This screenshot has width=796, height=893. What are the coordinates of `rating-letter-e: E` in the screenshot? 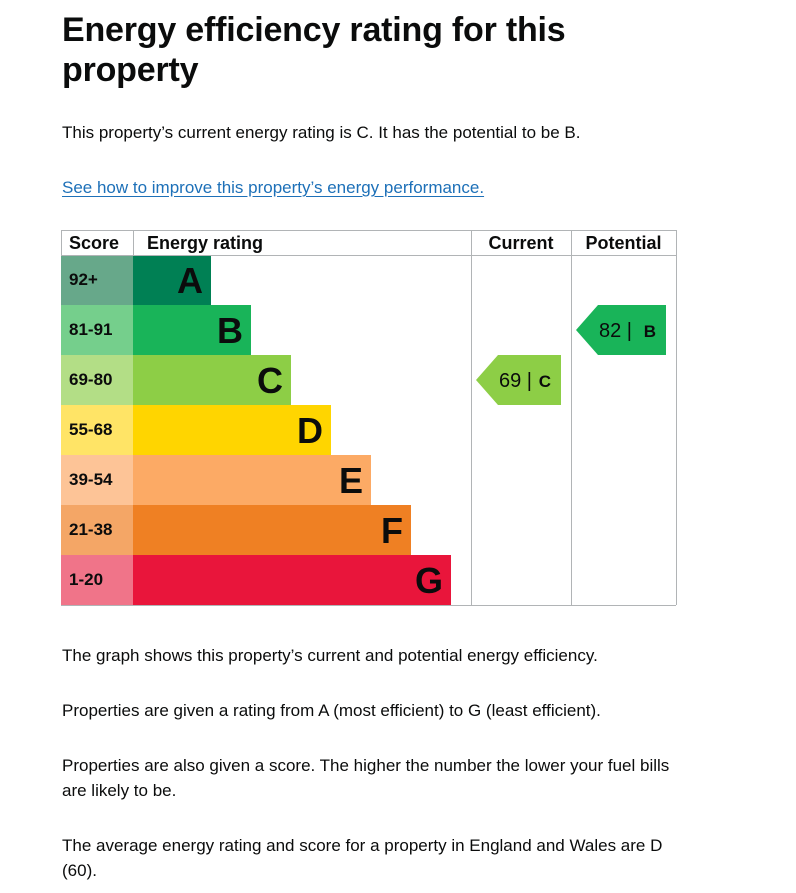 It's located at (351, 480).